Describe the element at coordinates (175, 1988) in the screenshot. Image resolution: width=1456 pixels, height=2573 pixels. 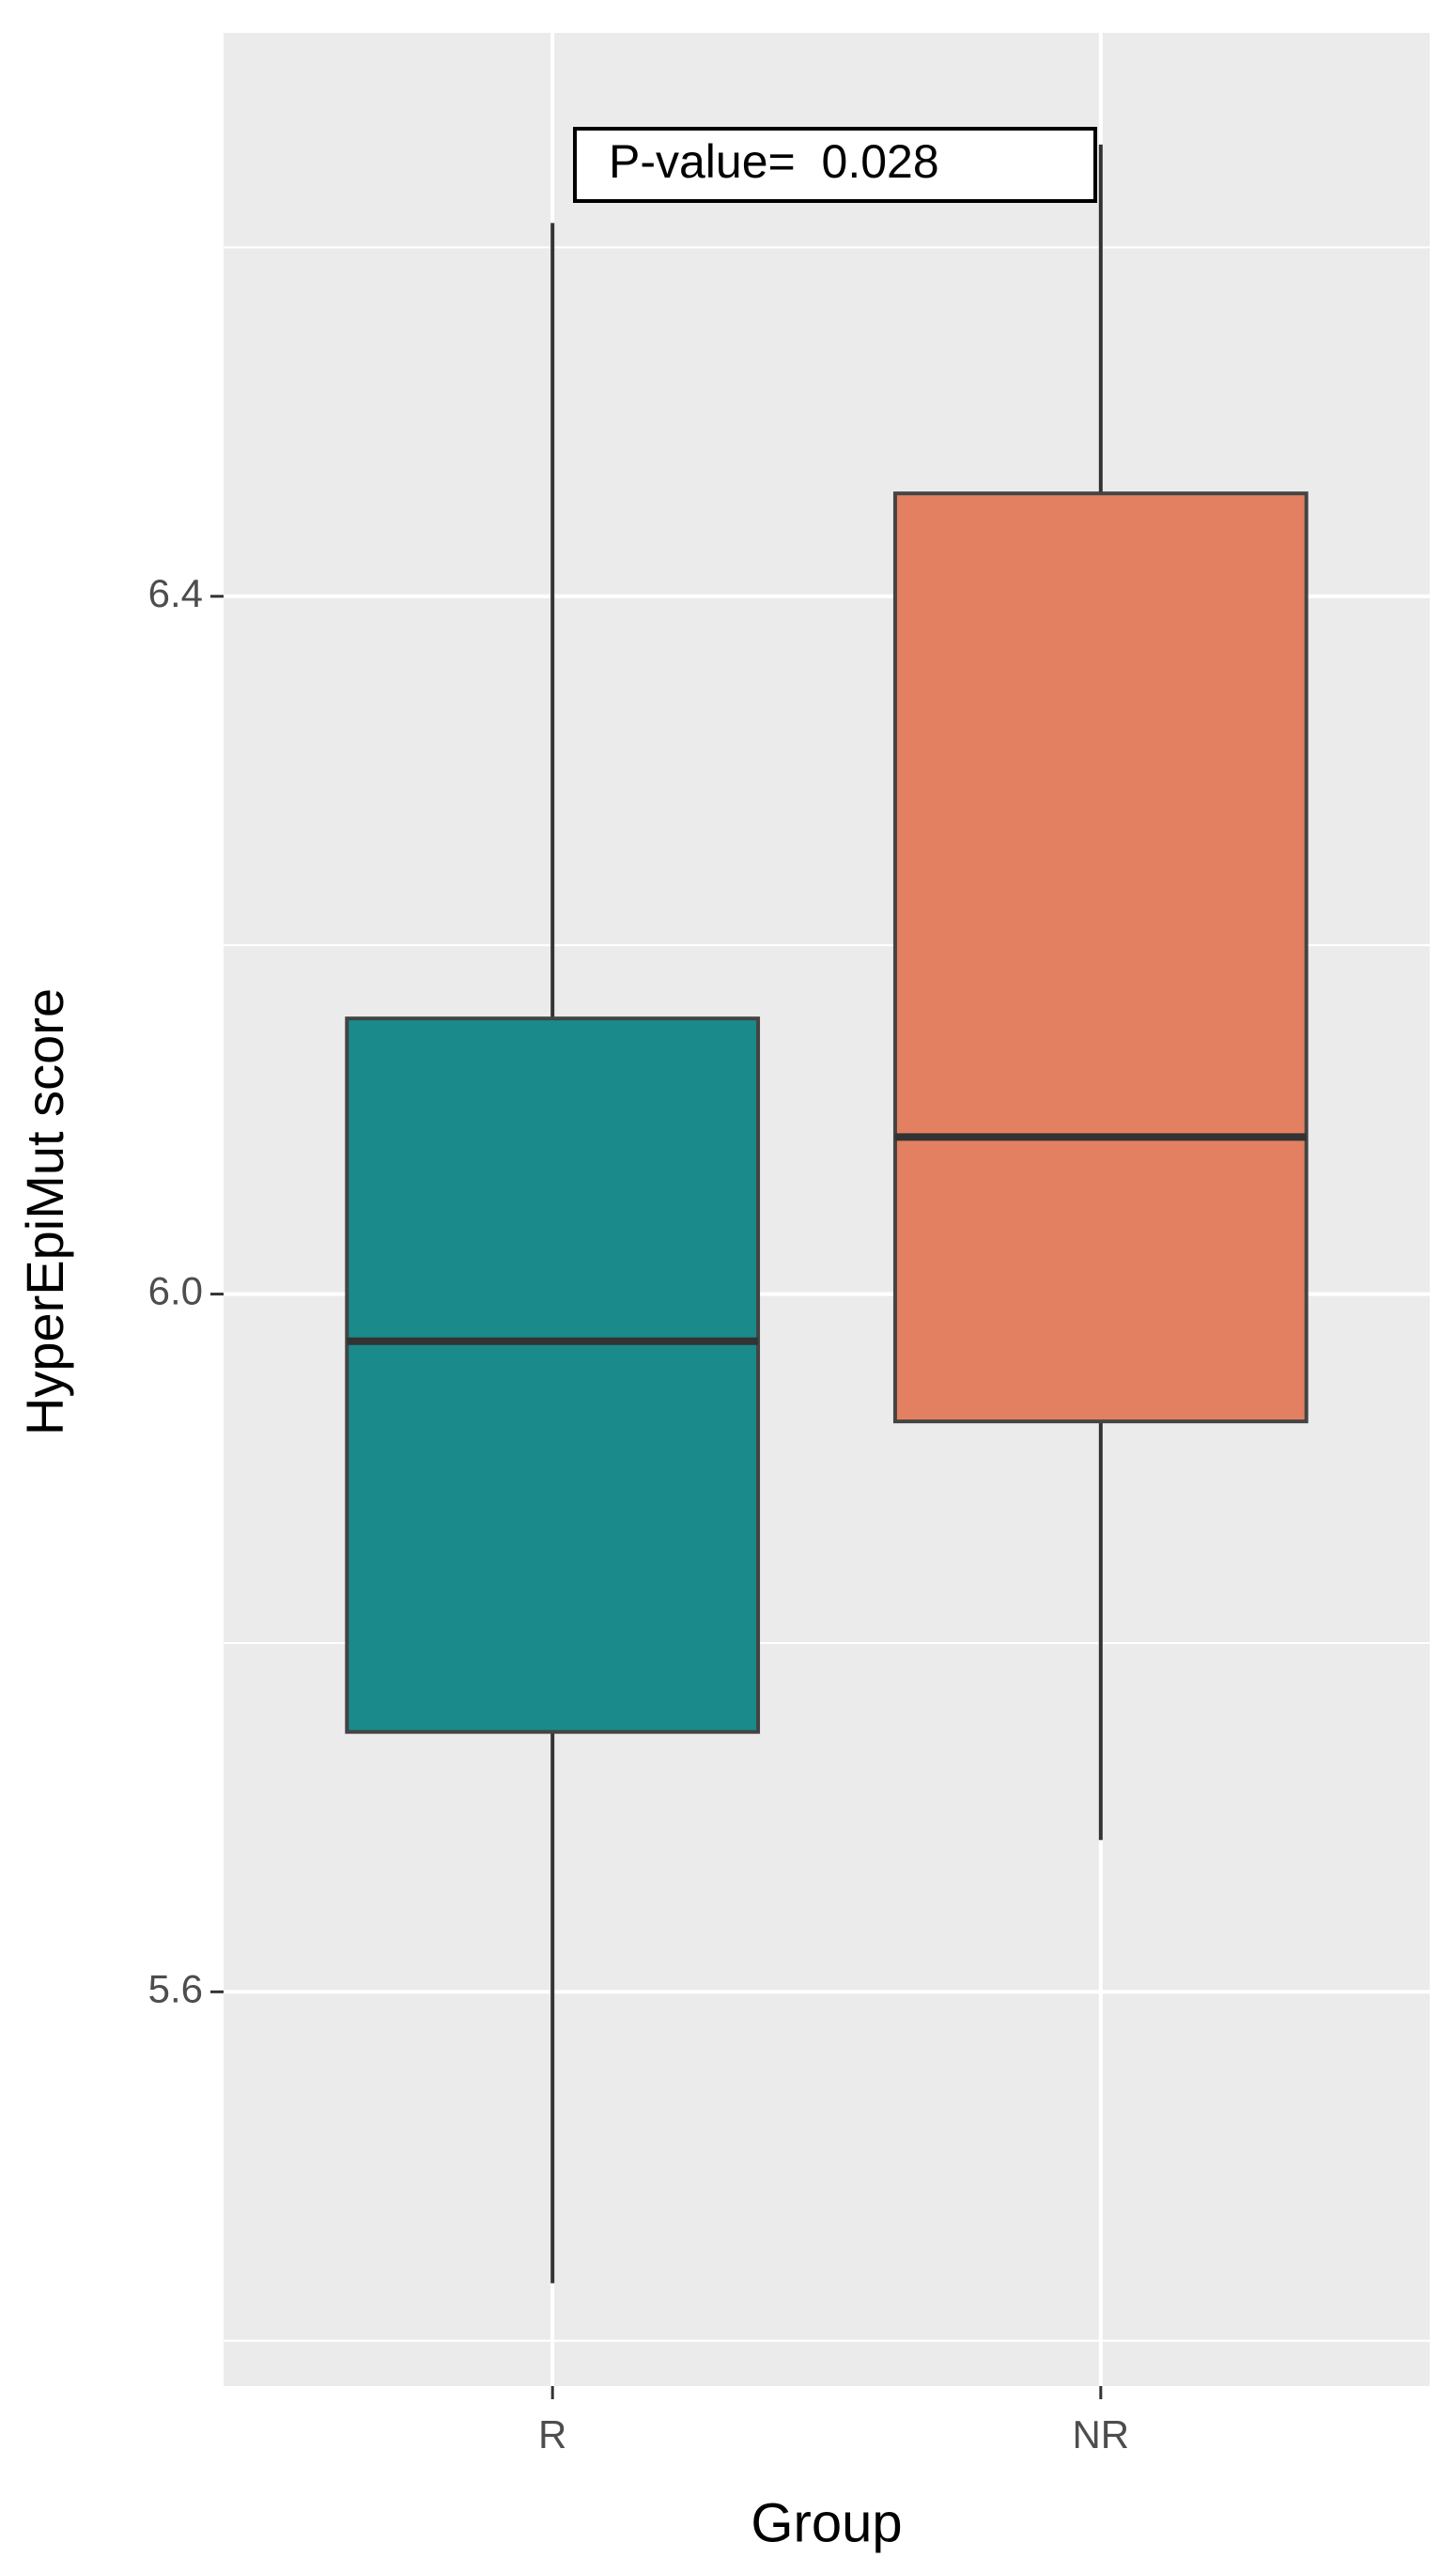
I see `y-tick-label: 5.6` at that location.